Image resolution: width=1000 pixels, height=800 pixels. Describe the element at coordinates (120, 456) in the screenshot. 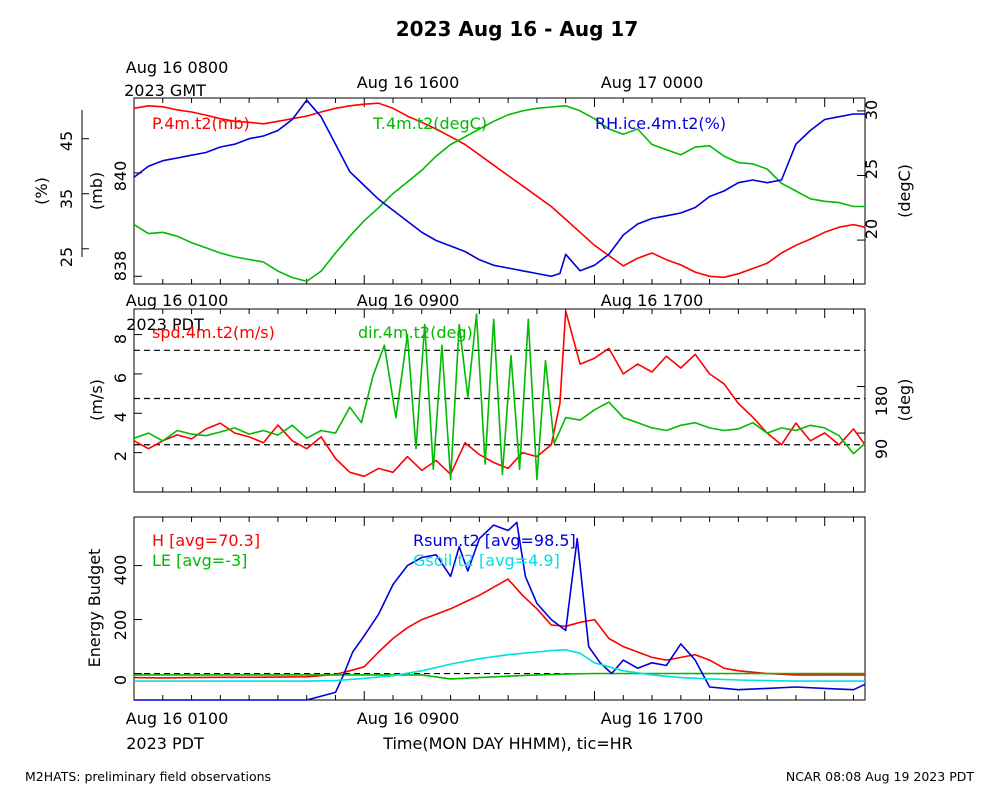

I see `spd-tick-label-2: 2` at that location.